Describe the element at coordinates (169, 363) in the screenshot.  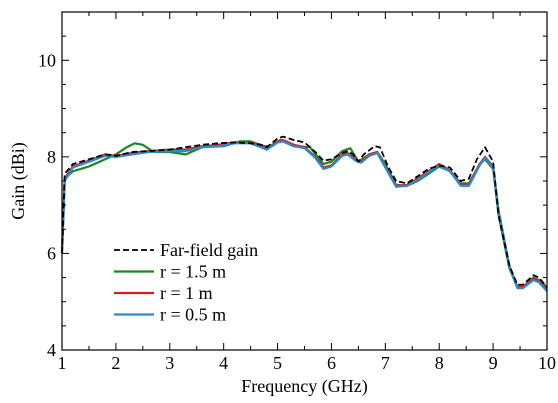
I see `x-tick-label: 3` at that location.